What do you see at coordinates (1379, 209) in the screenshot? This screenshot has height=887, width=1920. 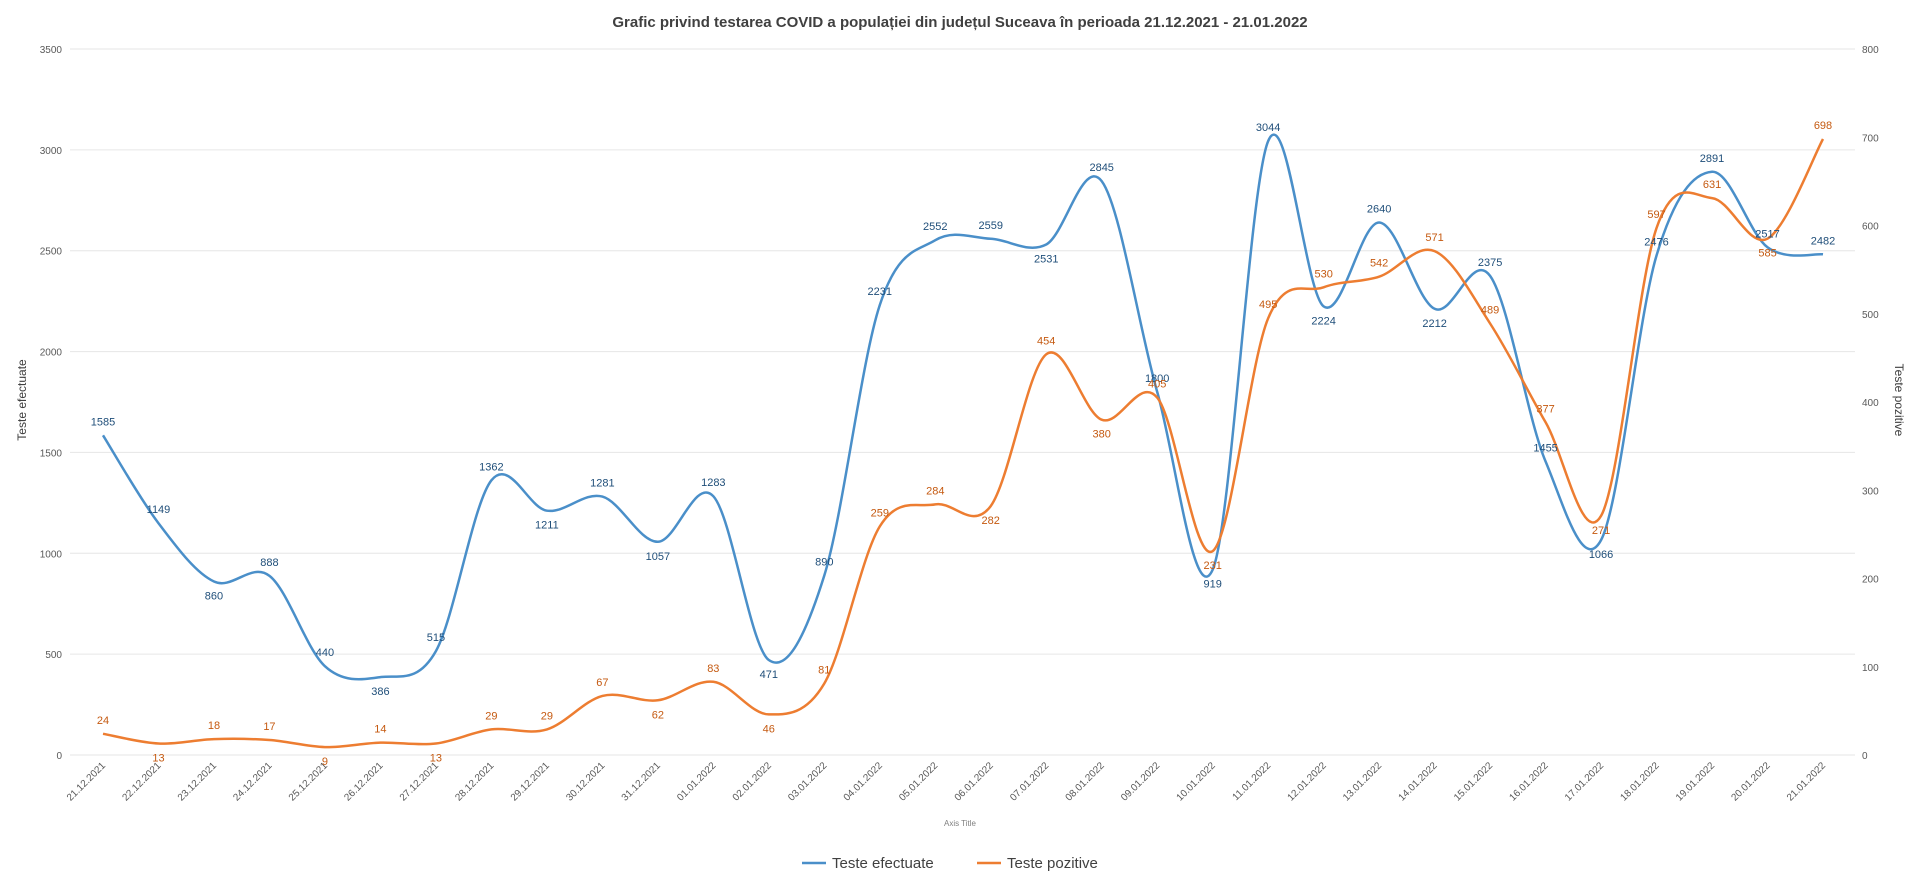 I see `data-label: 2640` at bounding box center [1379, 209].